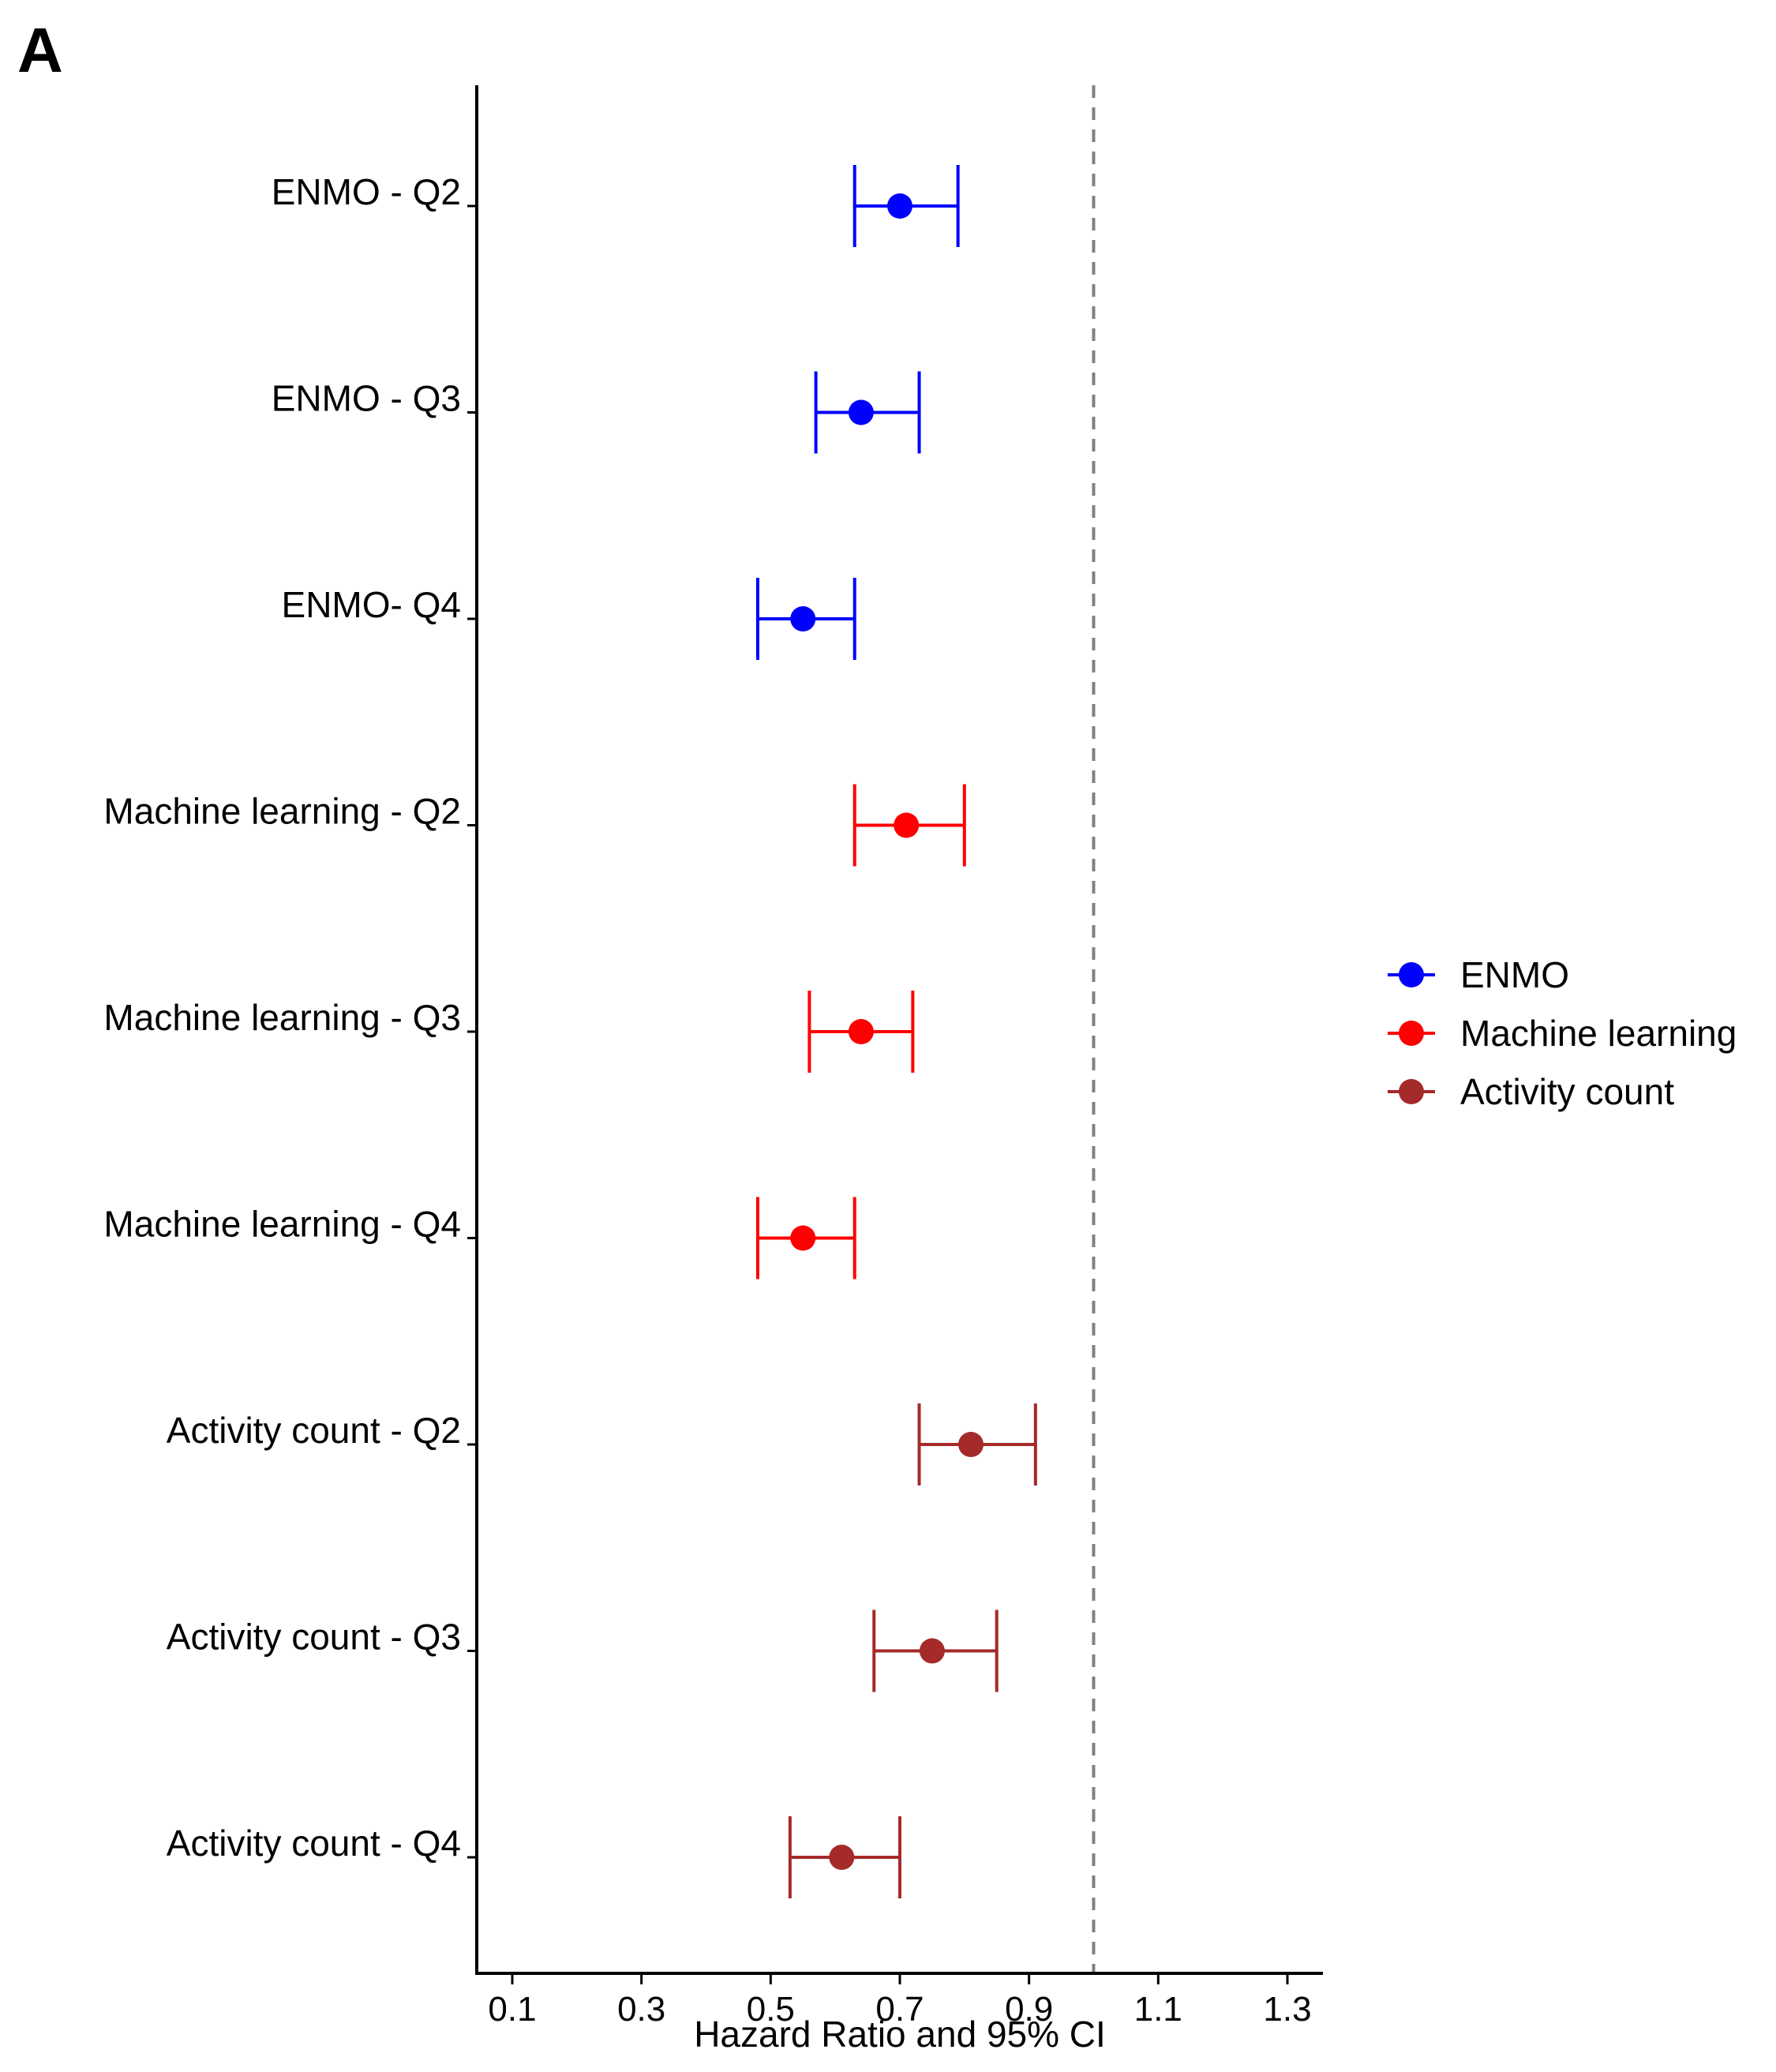  I want to click on legend-item: ENMO, so click(1478, 974).